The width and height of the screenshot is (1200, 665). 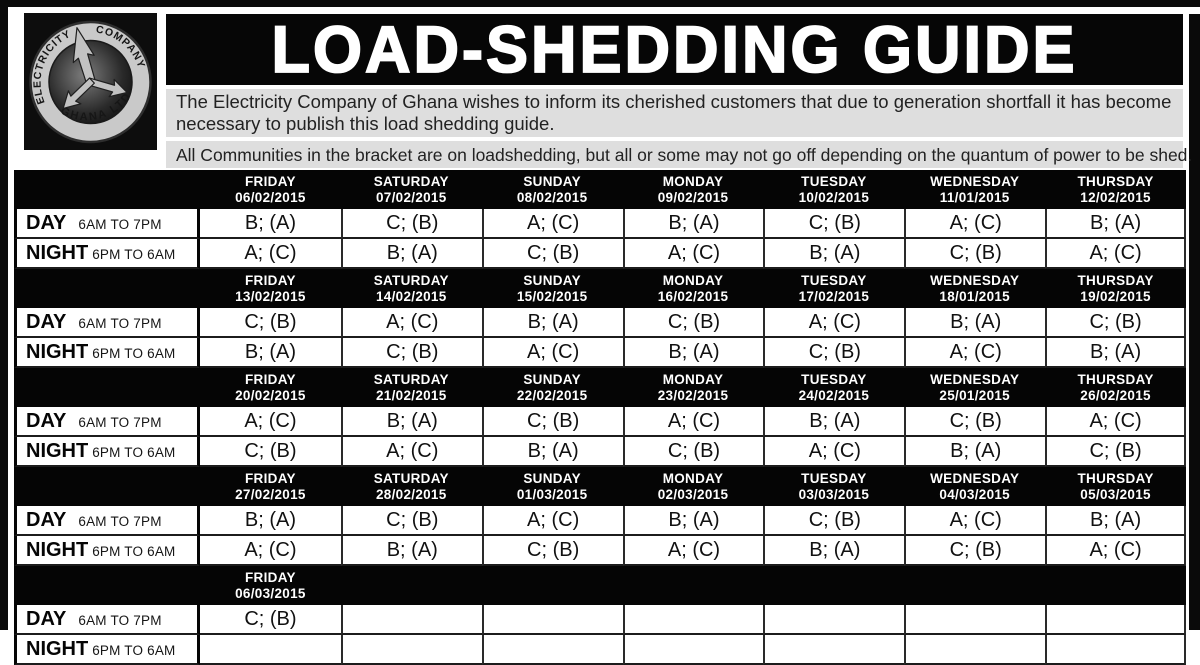 What do you see at coordinates (552, 395) in the screenshot?
I see `weekday-date: 22/02/2015` at bounding box center [552, 395].